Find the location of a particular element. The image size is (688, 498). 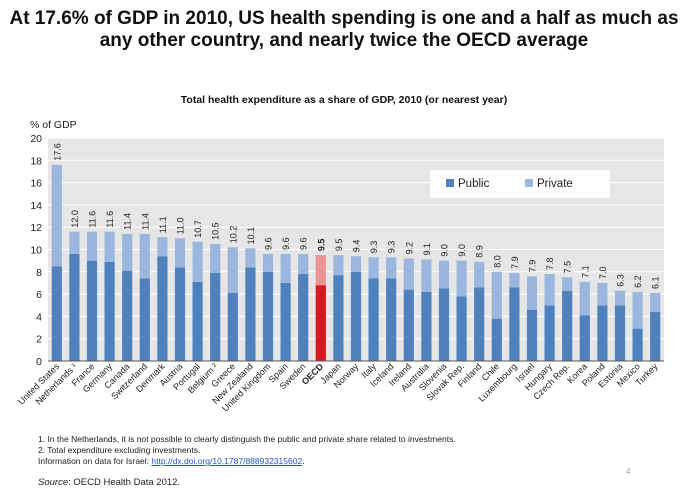

y-tick-label: 10 is located at coordinates (36, 251).